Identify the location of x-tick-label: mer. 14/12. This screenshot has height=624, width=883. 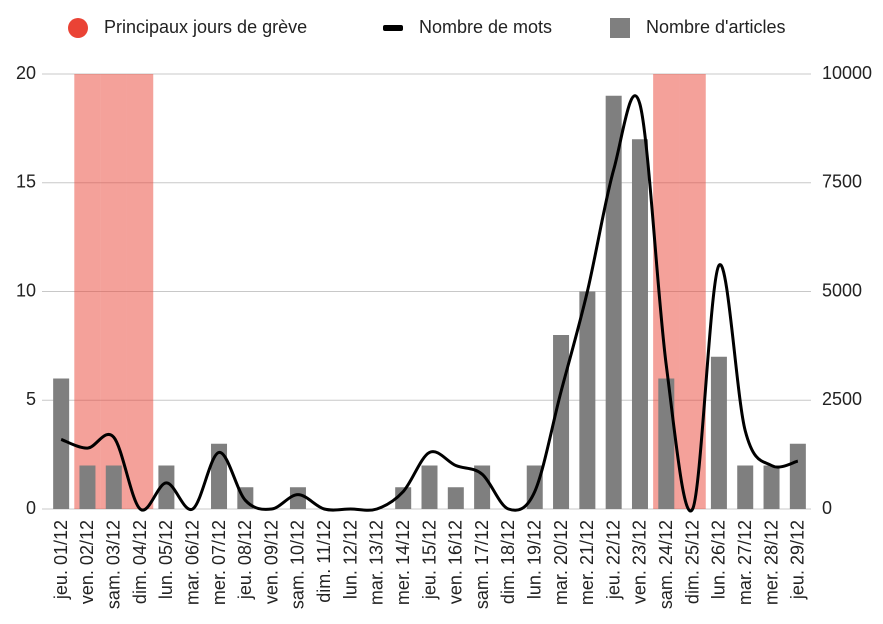
(403, 562).